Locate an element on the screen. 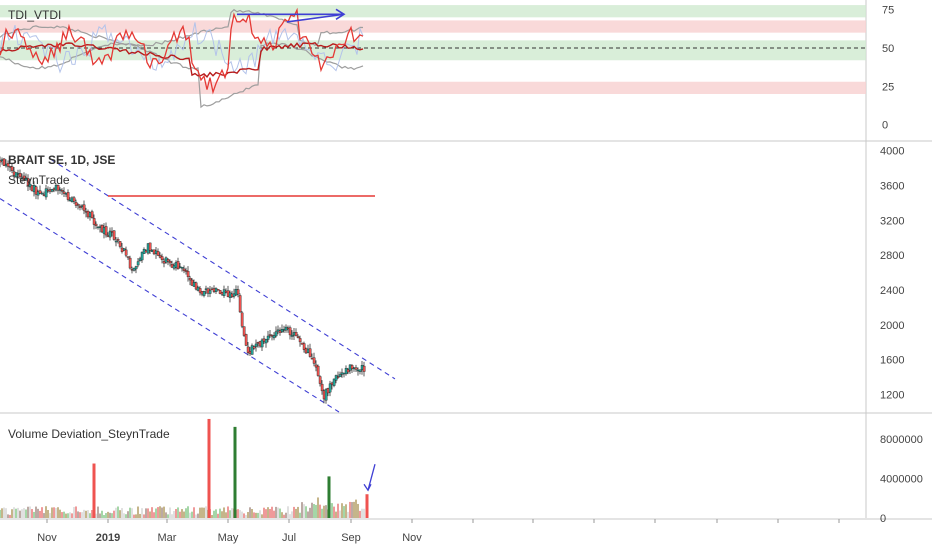 This screenshot has height=550, width=932. tdi-title: TDI_VTDI is located at coordinates (34, 15).